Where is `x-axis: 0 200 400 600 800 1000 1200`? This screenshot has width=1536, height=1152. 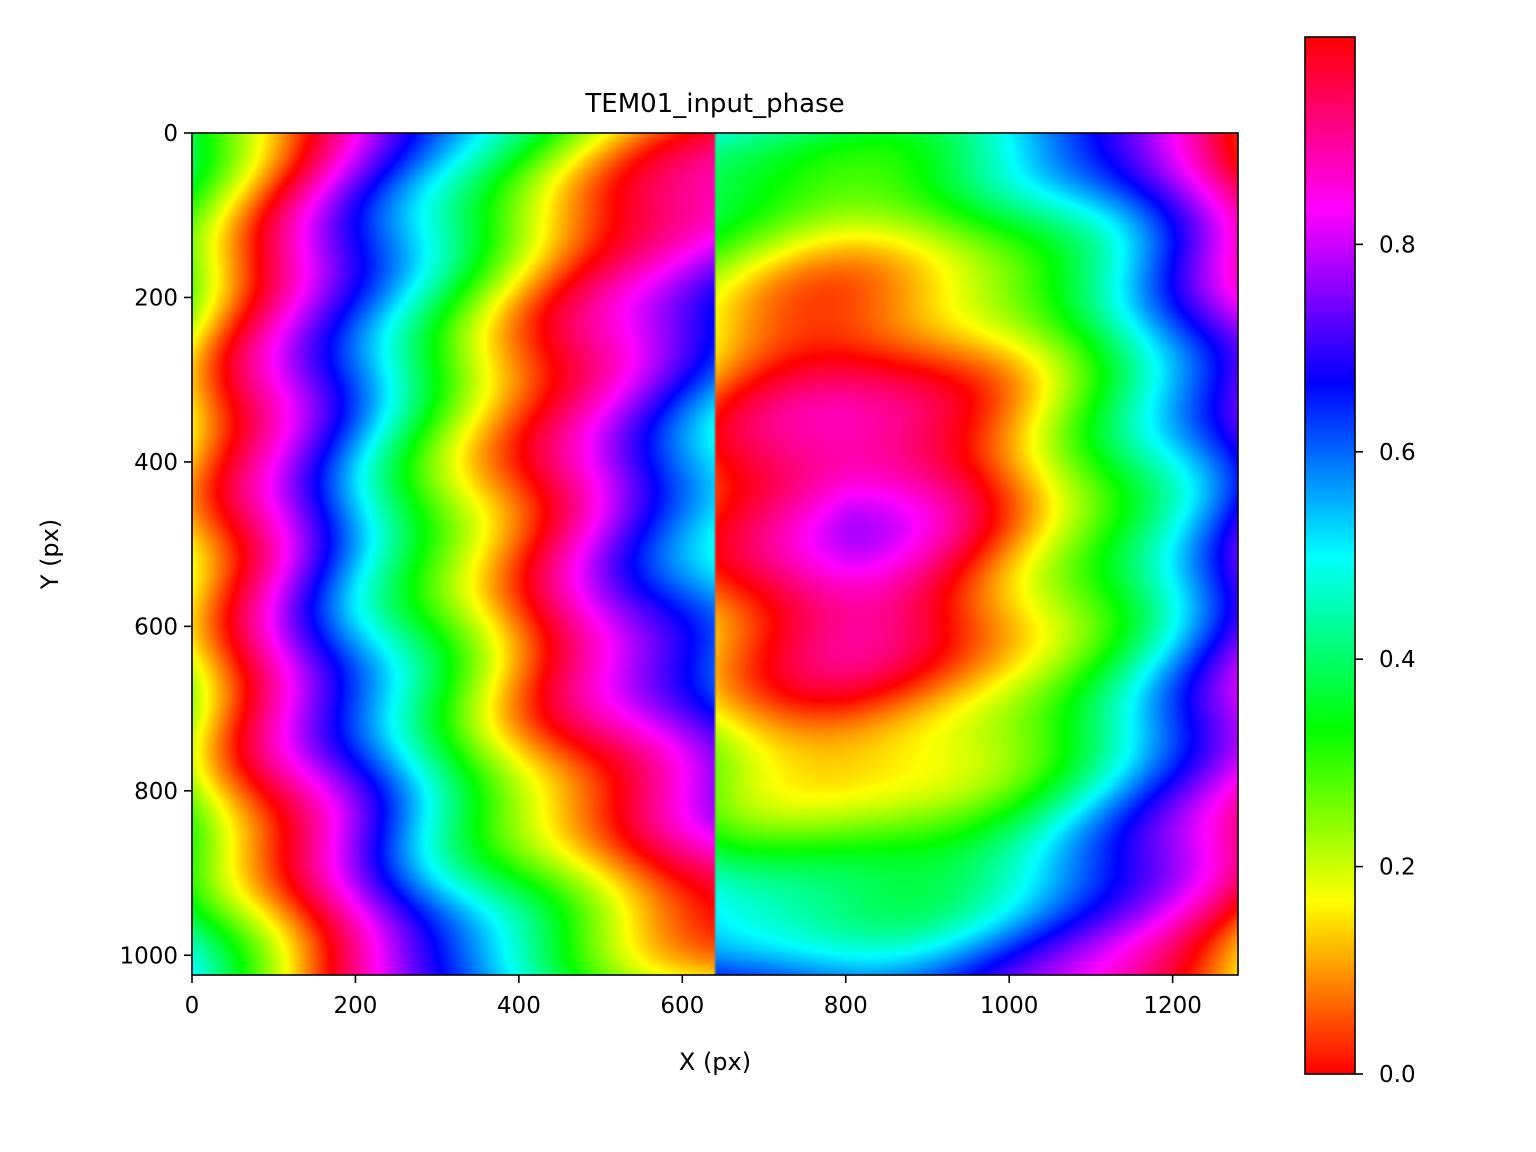
x-axis: 0 200 400 600 800 1000 1200 is located at coordinates (693, 997).